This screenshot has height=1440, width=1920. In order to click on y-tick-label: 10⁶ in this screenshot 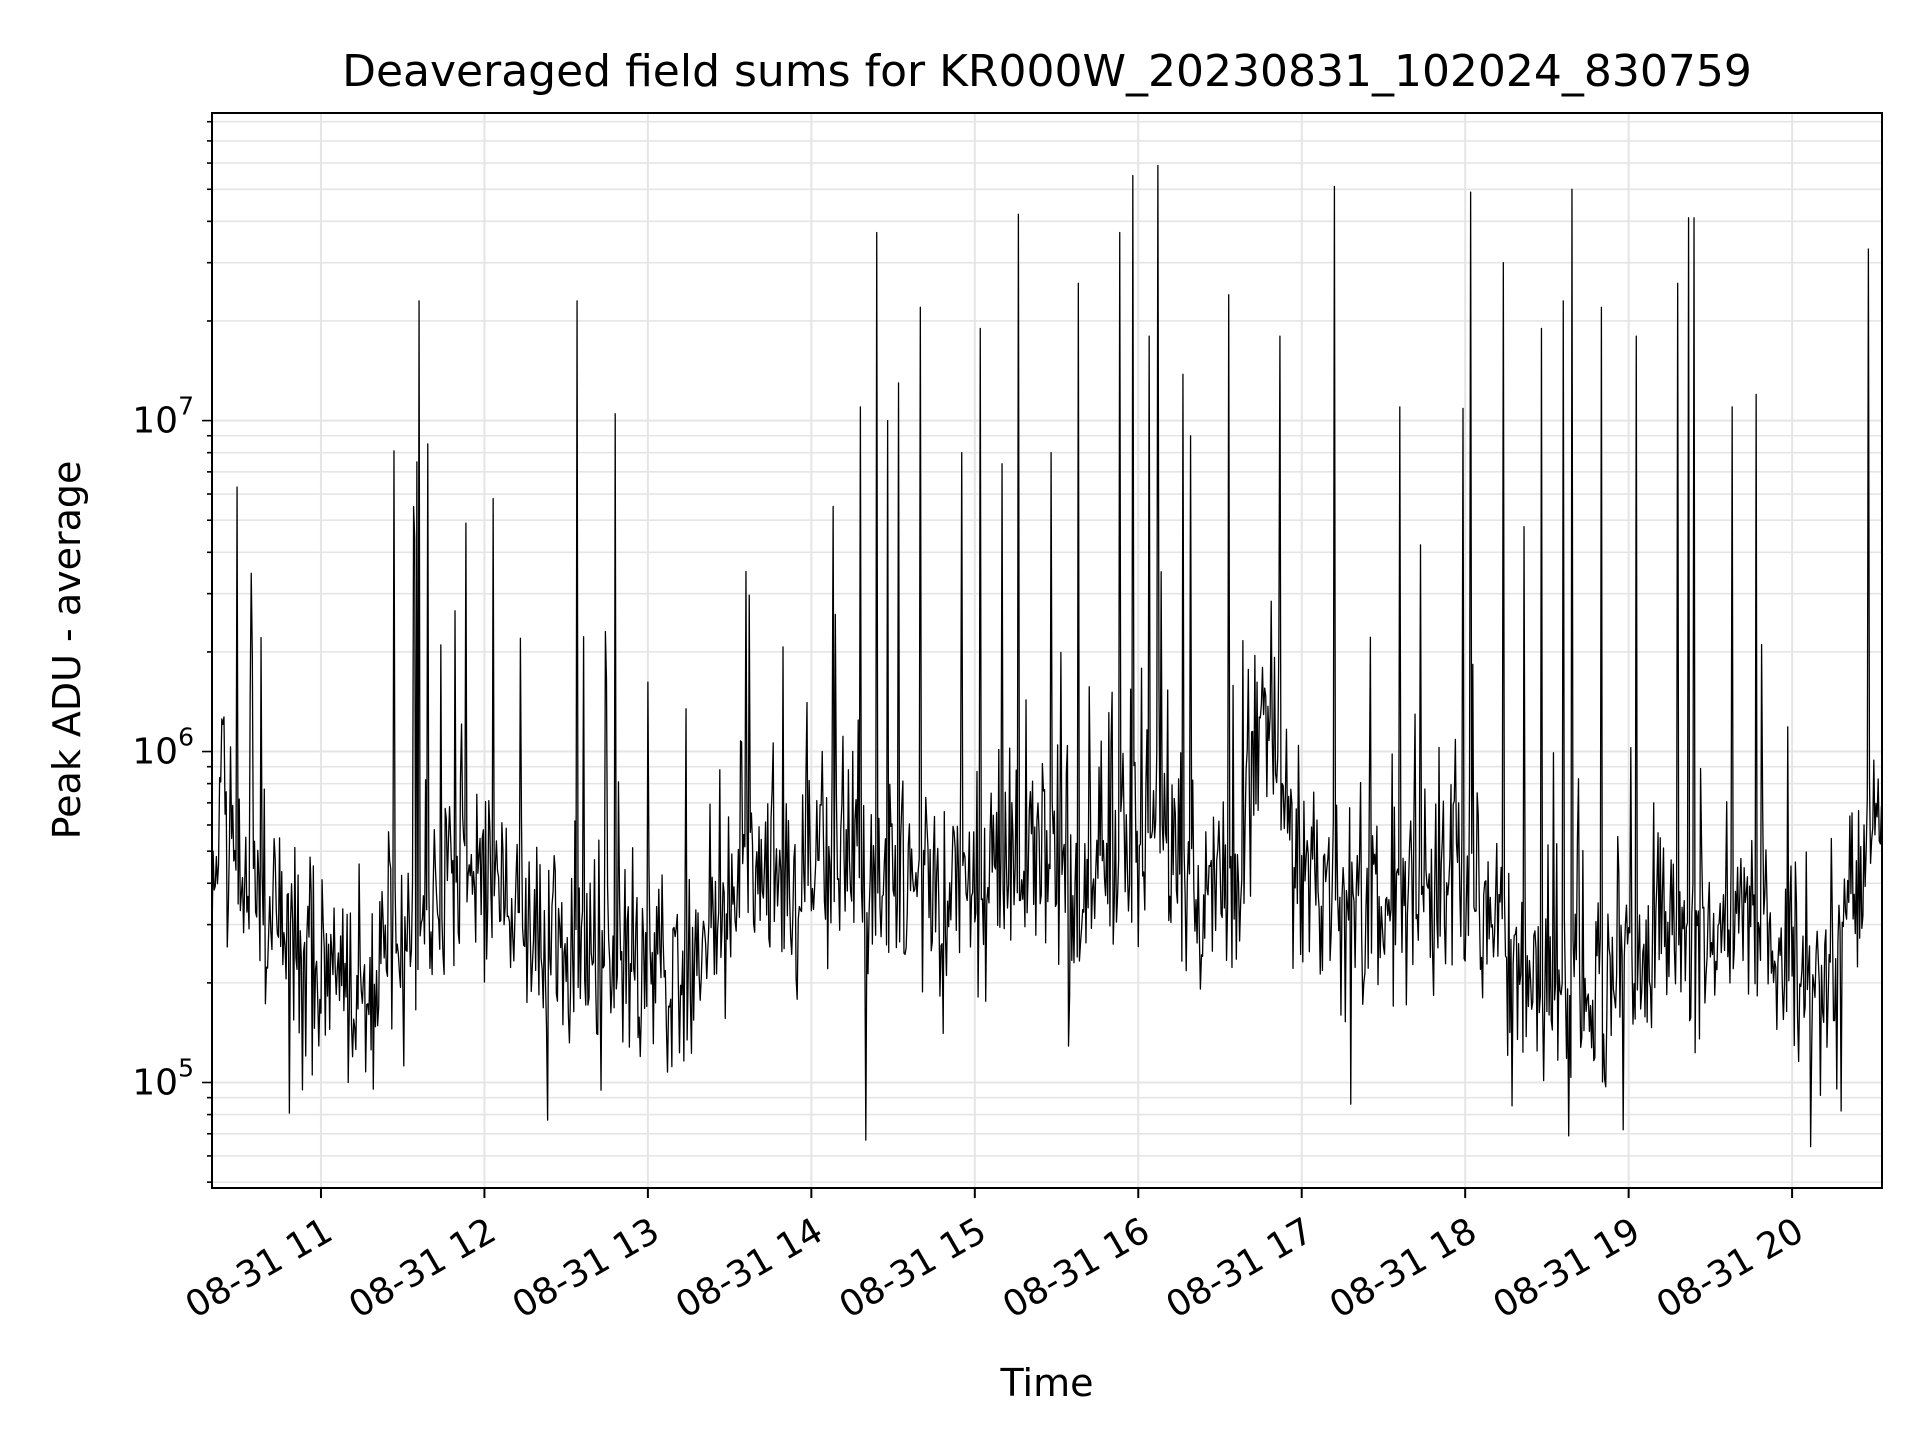, I will do `click(163, 748)`.